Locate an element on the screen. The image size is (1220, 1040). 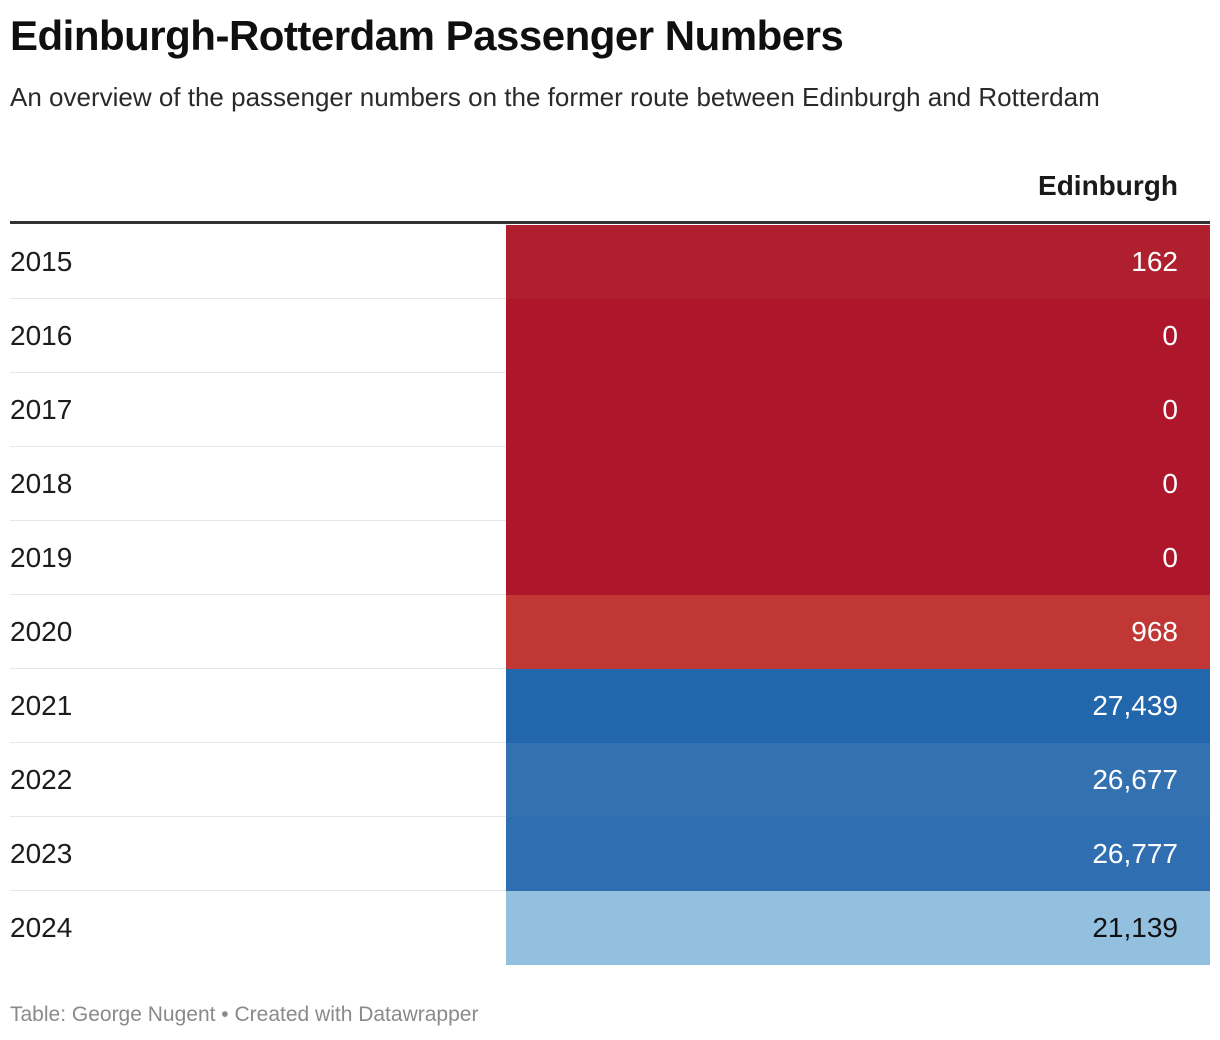
column-header-edinburgh: Edinburgh is located at coordinates (1108, 185).